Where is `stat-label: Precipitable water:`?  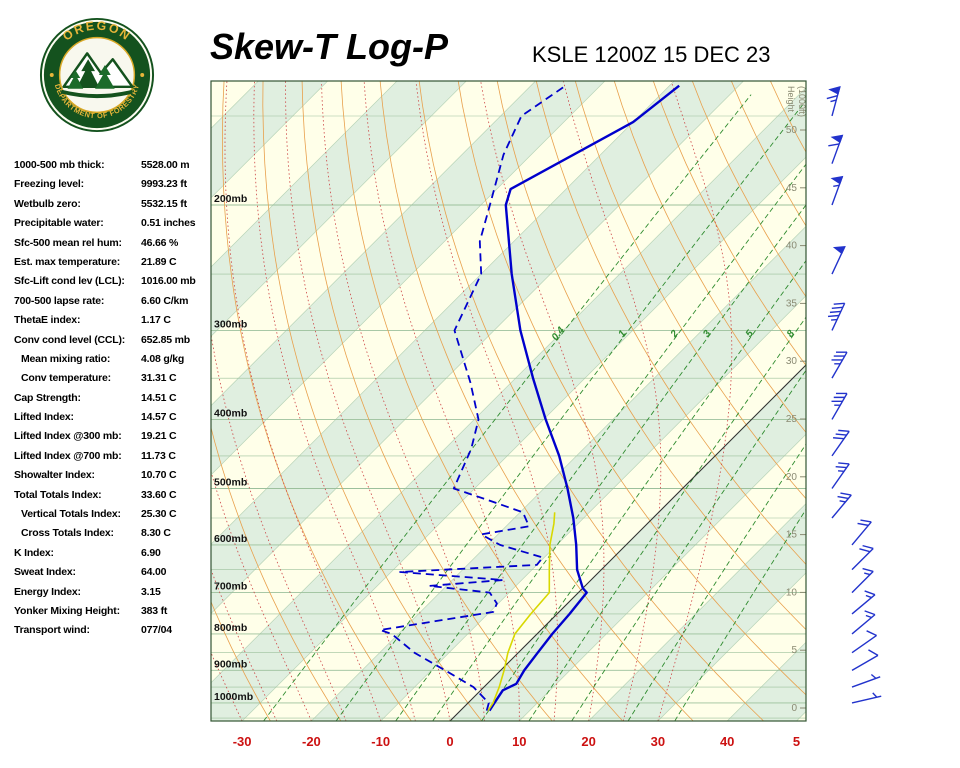
stat-label: Precipitable water: is located at coordinates (59, 223).